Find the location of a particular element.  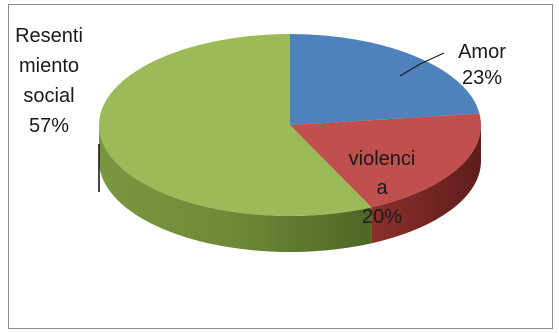

side-violencia is located at coordinates (426, 184).